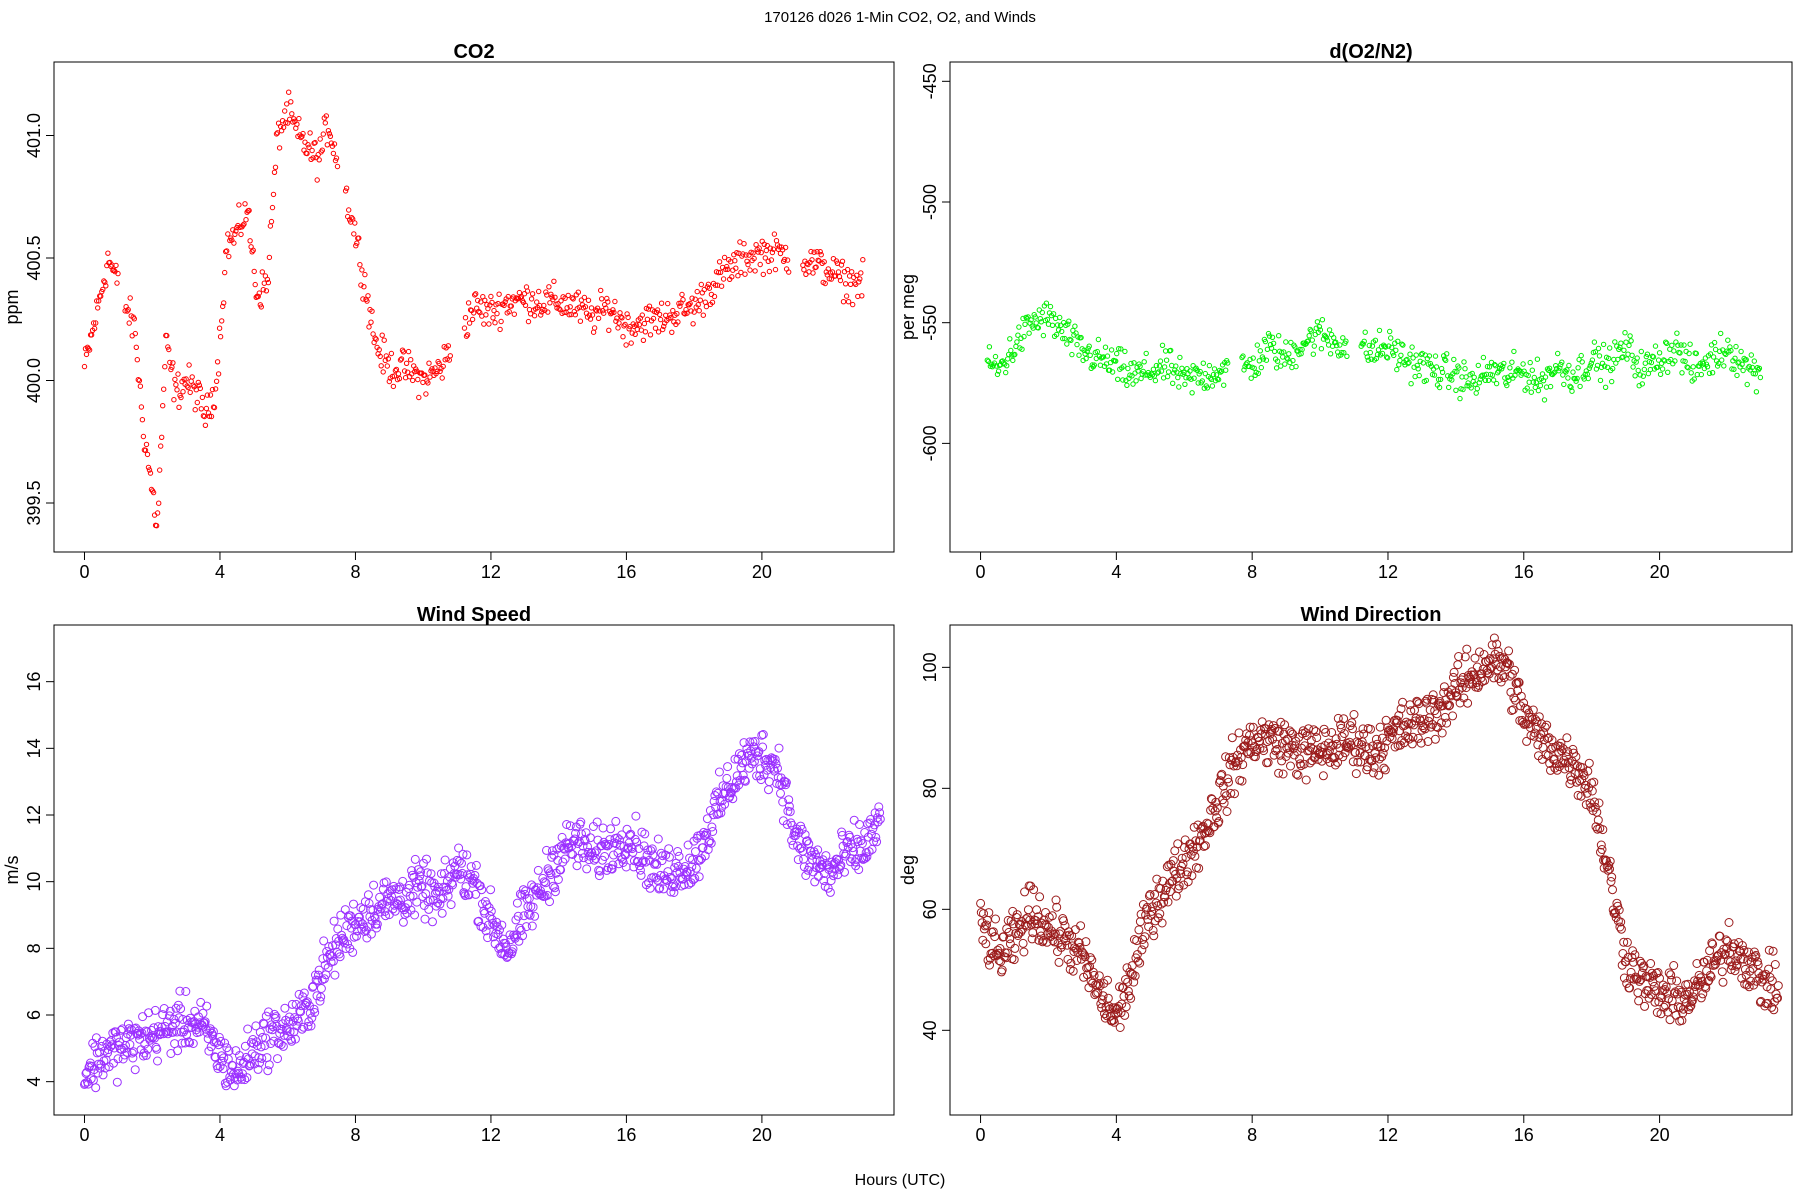 This screenshot has height=1200, width=1800. What do you see at coordinates (908, 307) in the screenshot?
I see `y-axis-label: per meg` at bounding box center [908, 307].